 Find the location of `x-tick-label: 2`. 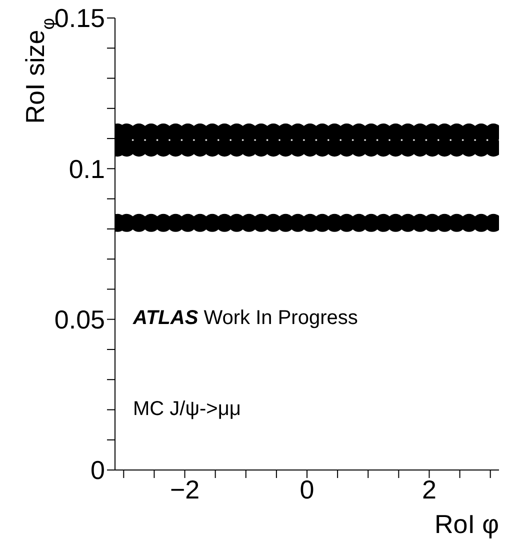

x-tick-label: 2 is located at coordinates (429, 489).